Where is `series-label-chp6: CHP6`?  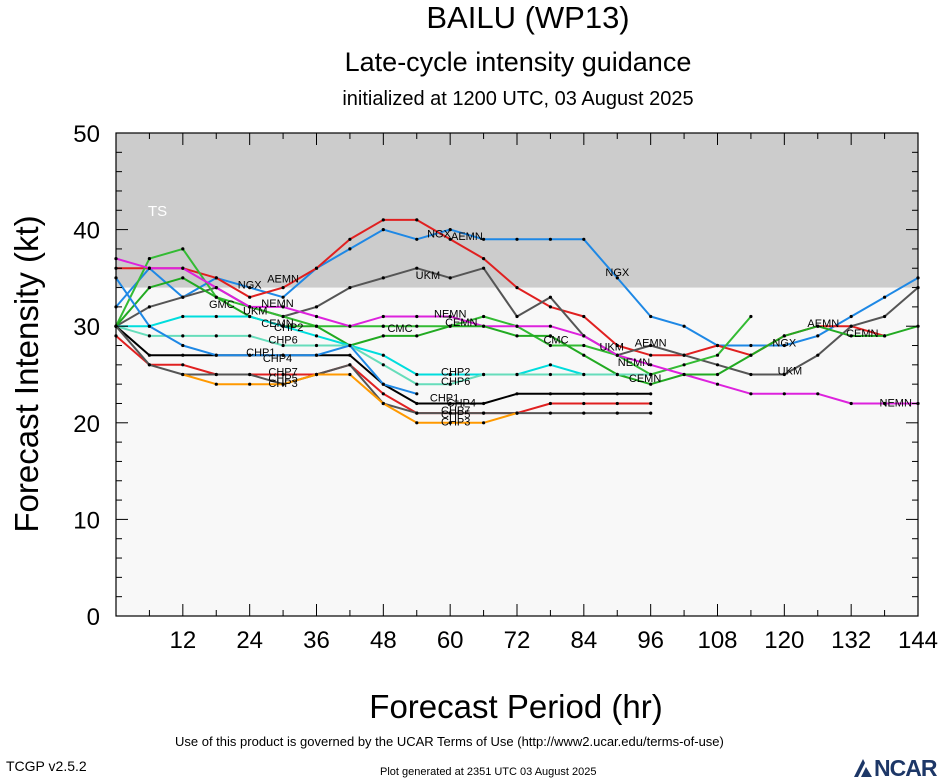 series-label-chp6: CHP6 is located at coordinates (282, 341).